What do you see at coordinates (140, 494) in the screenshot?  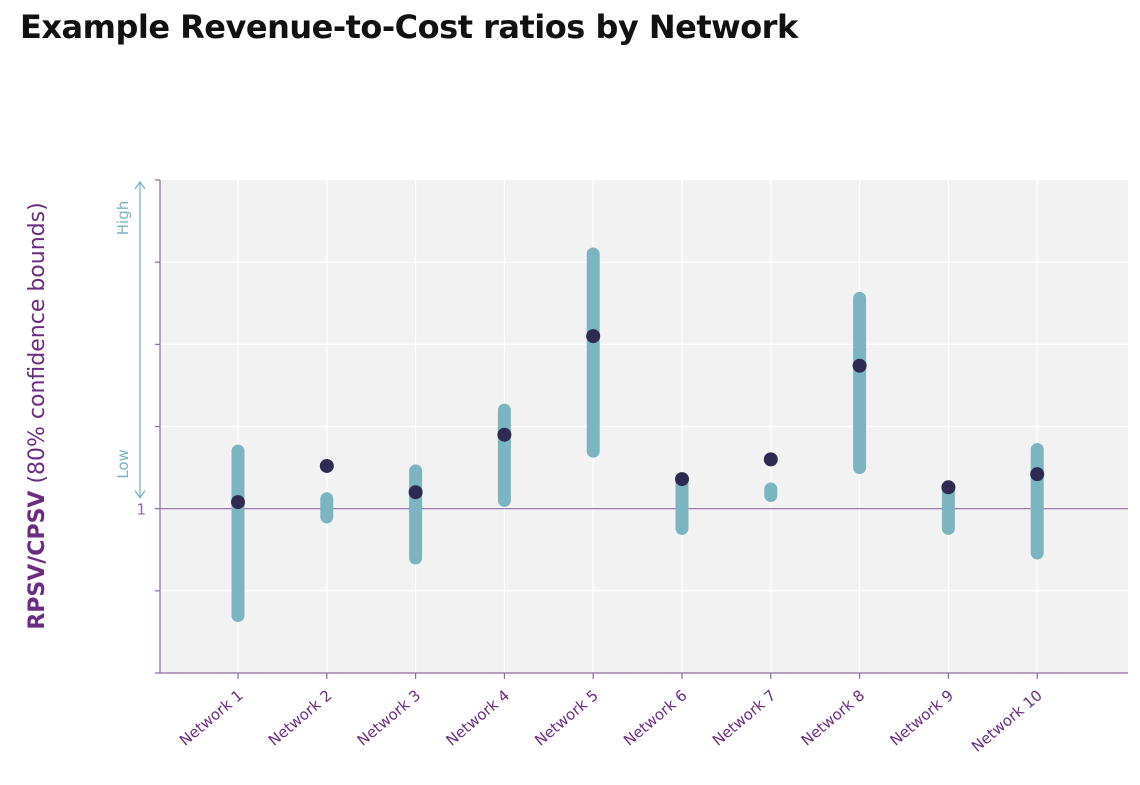 I see `scale-arrow-head-down` at bounding box center [140, 494].